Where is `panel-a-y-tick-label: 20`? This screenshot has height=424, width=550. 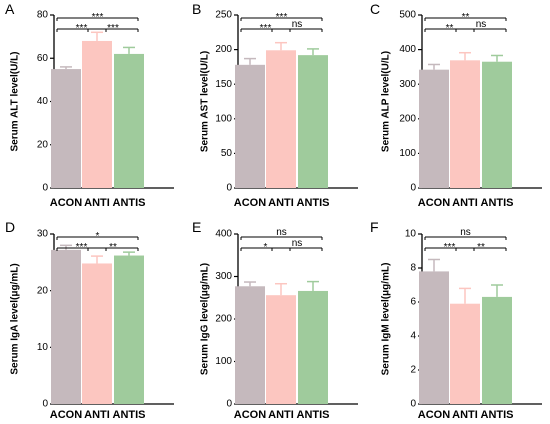 panel-a-y-tick-label: 20 is located at coordinates (43, 144).